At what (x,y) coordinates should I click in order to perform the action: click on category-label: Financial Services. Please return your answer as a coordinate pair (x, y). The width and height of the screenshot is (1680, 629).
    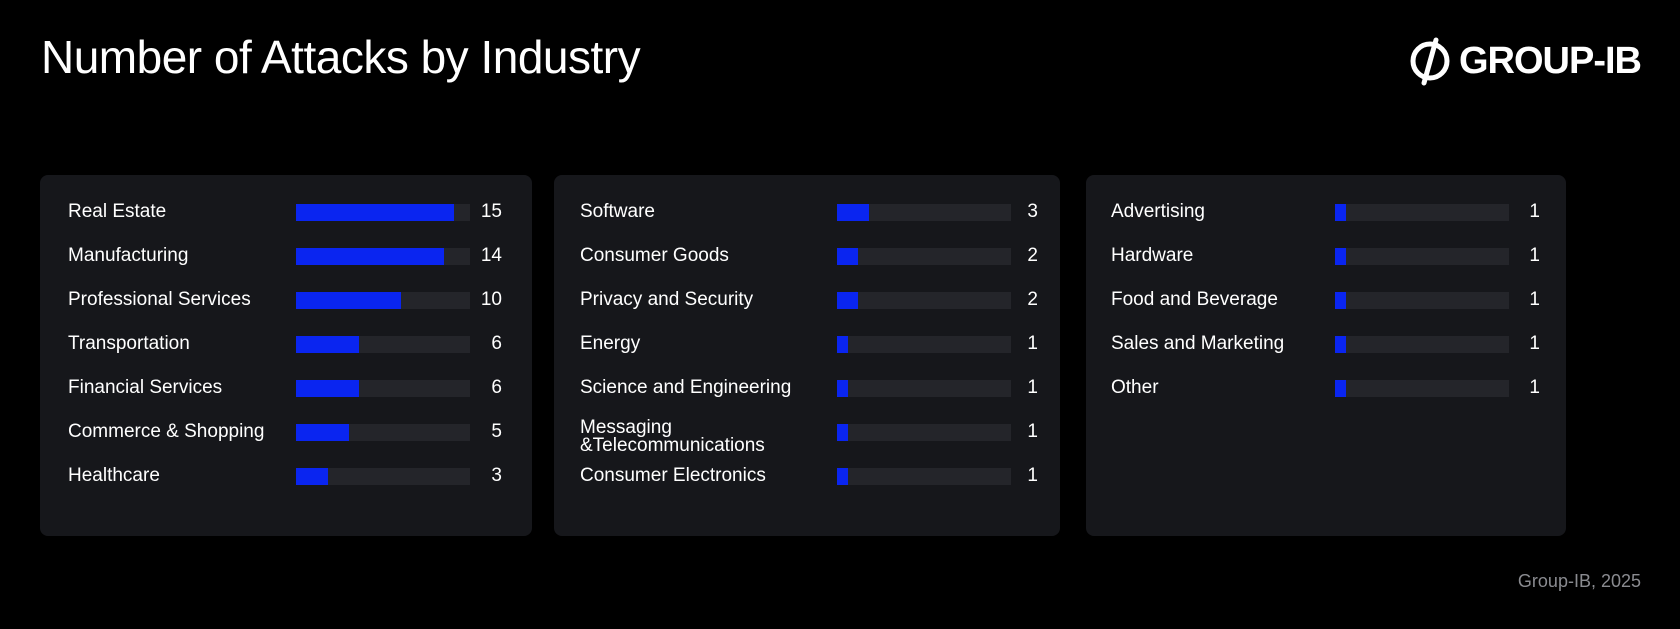
    Looking at the image, I should click on (145, 387).